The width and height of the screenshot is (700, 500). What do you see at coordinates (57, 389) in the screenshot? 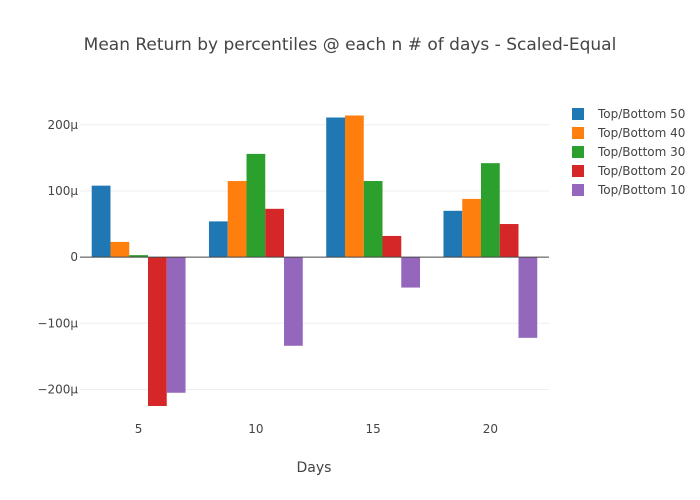
I see `y-tick-label: −200µ` at bounding box center [57, 389].